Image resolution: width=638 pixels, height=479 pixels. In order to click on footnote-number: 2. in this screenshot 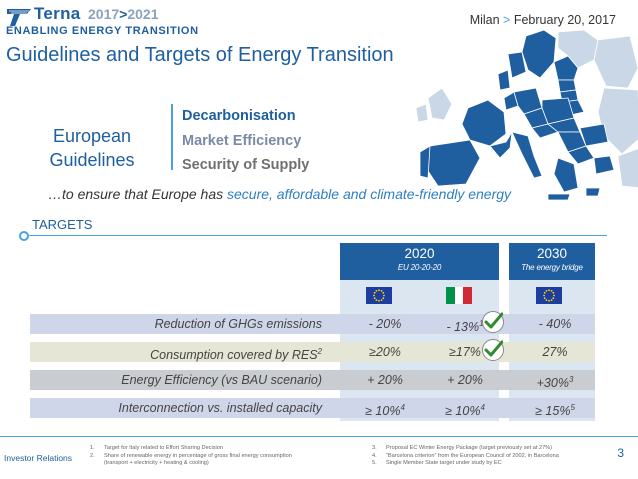, I will do `click(92, 455)`.